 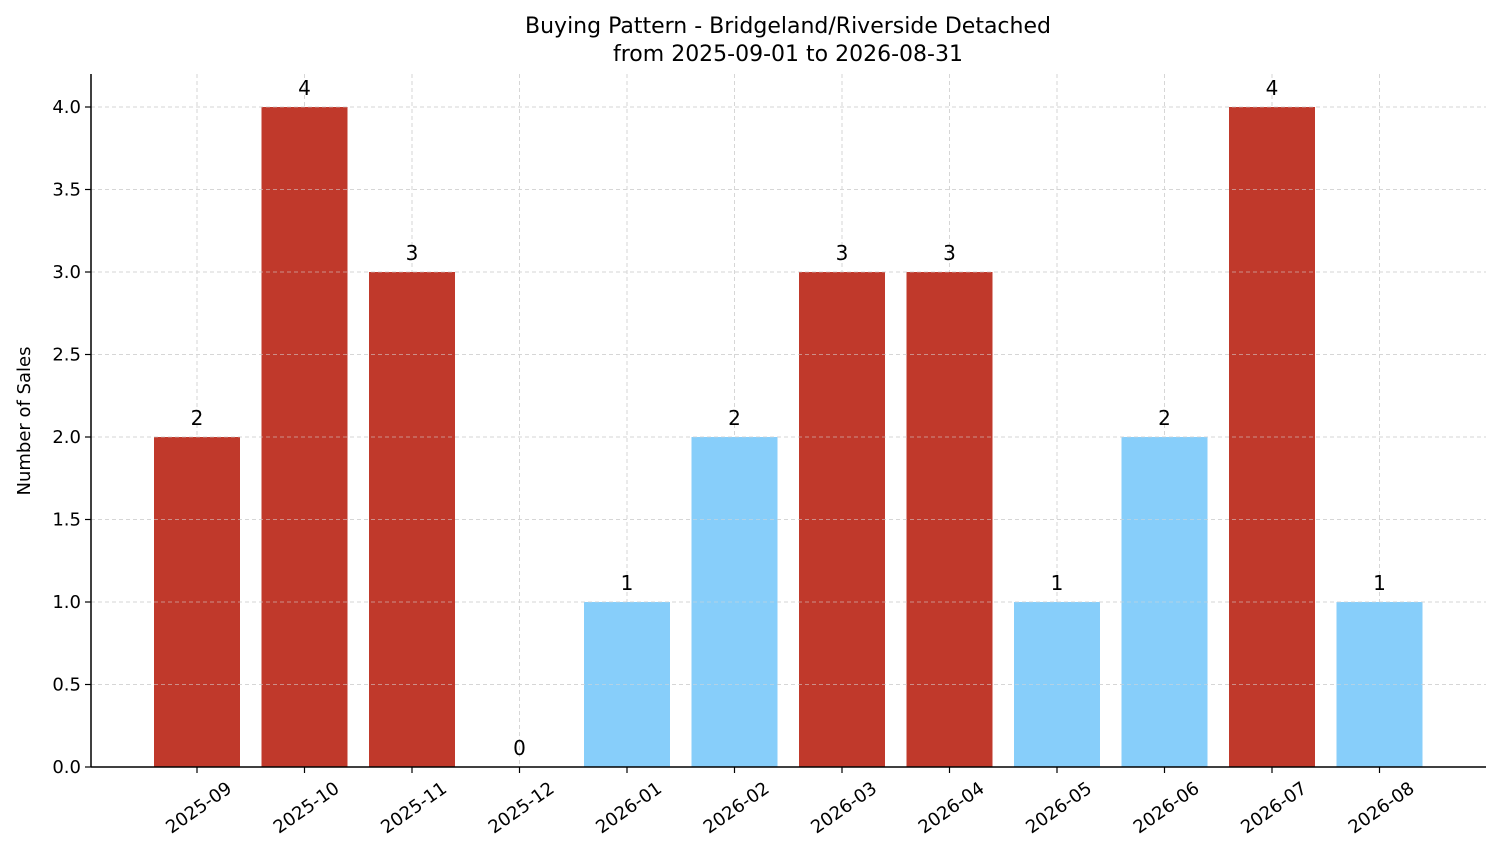 What do you see at coordinates (788, 54) in the screenshot?
I see `chart-subtitle: from 2025-09-01 to 2026-08-31` at bounding box center [788, 54].